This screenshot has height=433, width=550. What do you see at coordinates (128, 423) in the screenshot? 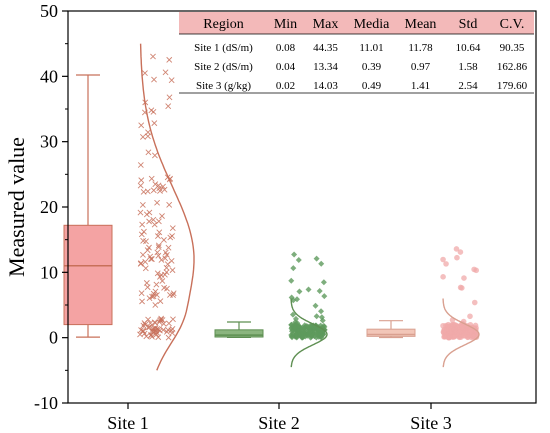
I see `x-tick-label: Site 1` at bounding box center [128, 423].